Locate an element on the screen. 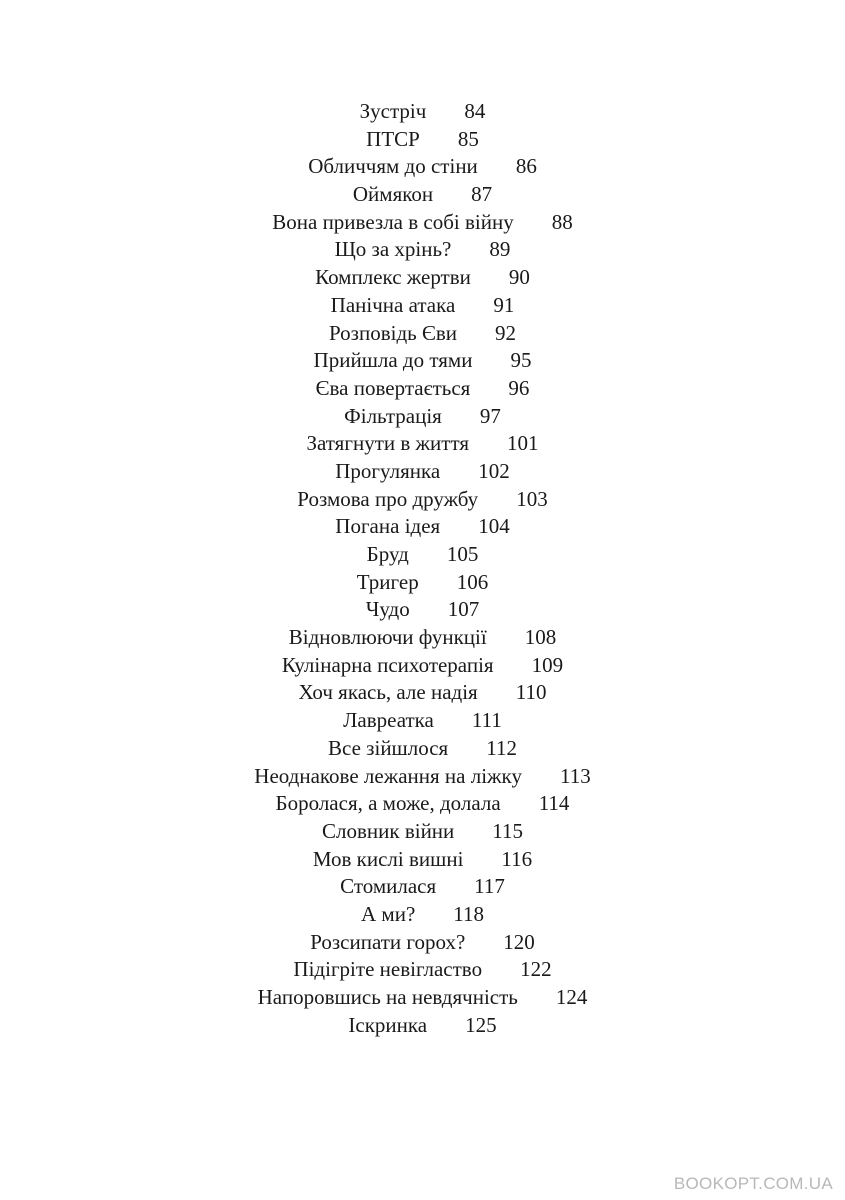 This screenshot has width=845, height=1200. toc-entry-page: 85 is located at coordinates (468, 138).